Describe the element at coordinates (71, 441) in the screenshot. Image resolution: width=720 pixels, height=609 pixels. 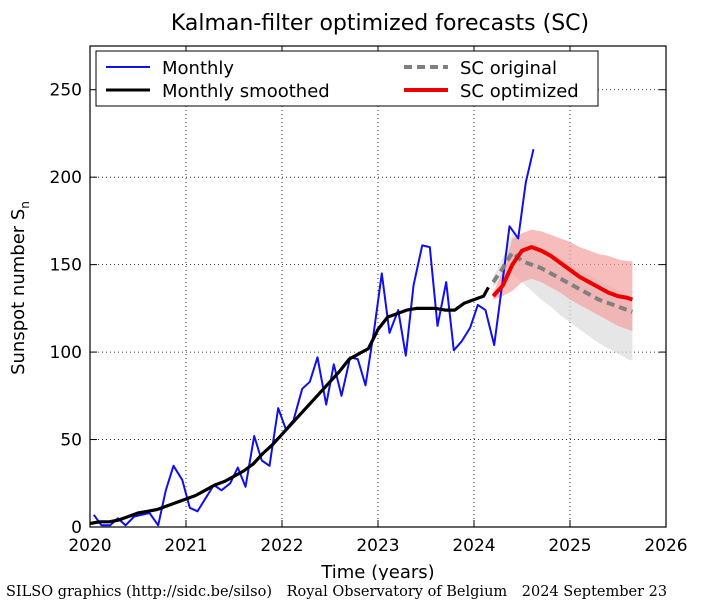
I see `y-tick-label-50: 50` at that location.